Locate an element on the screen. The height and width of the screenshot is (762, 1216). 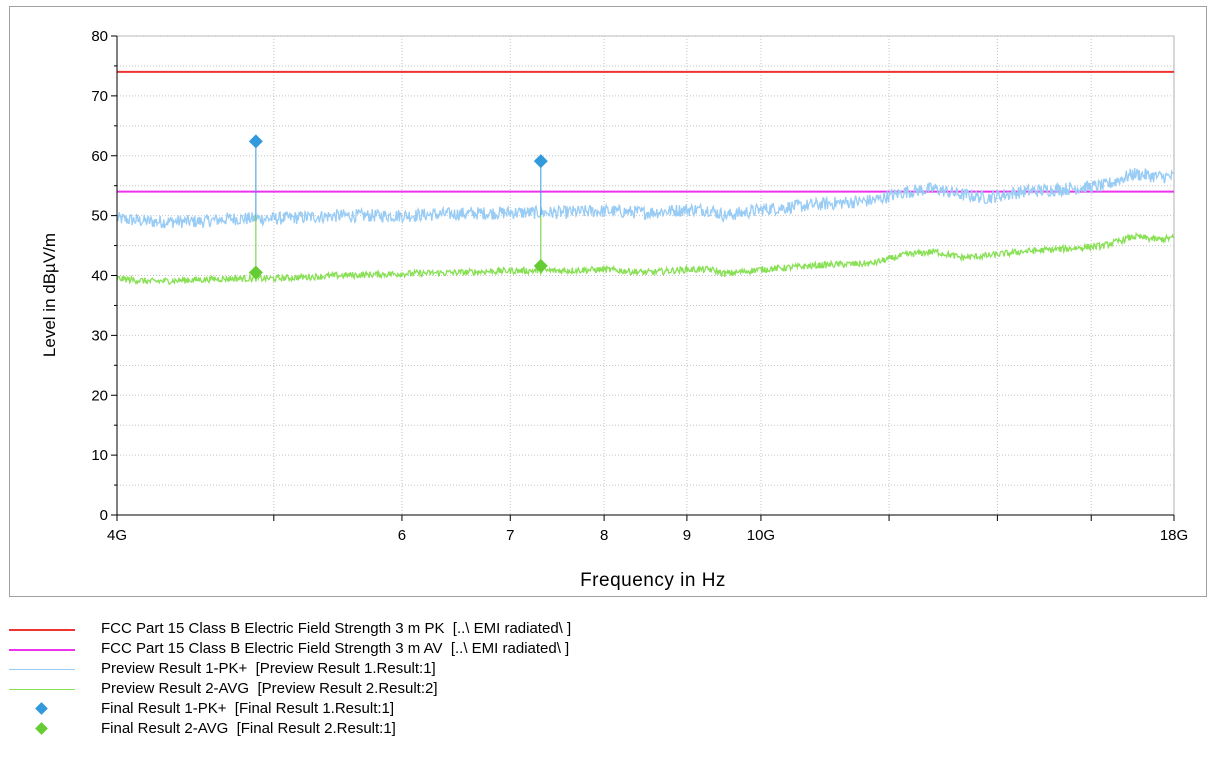
y-tick-label: 0 is located at coordinates (104, 515).